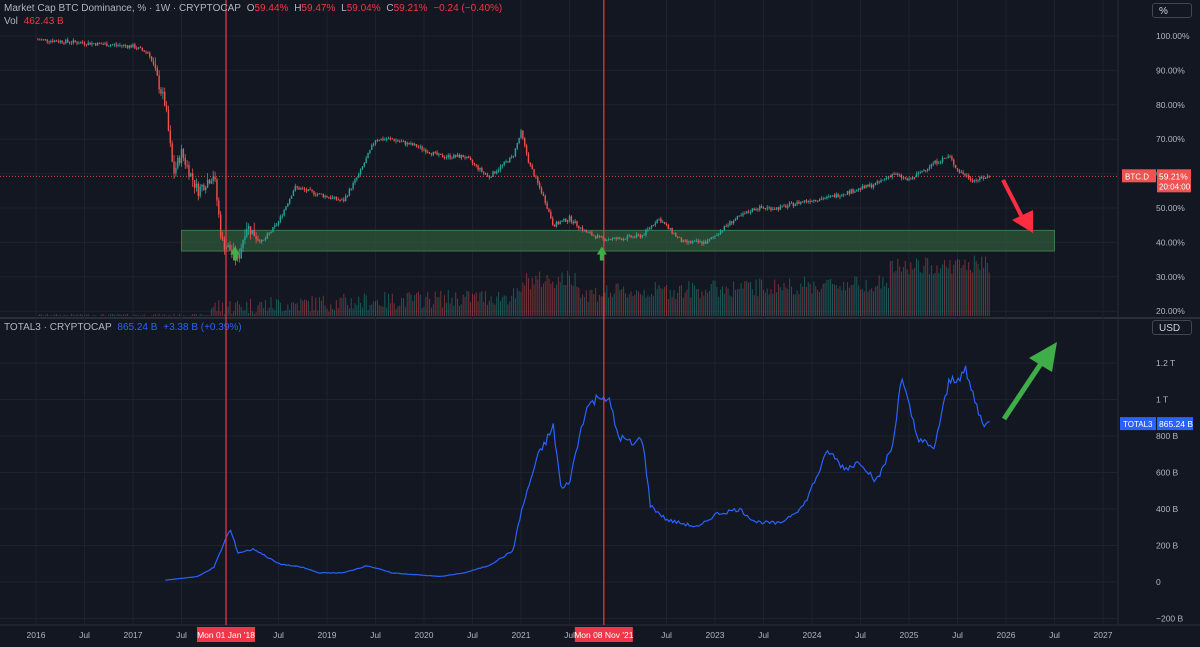 This screenshot has height=647, width=1200. Describe the element at coordinates (521, 635) in the screenshot. I see `x-tick-label: 2021` at that location.